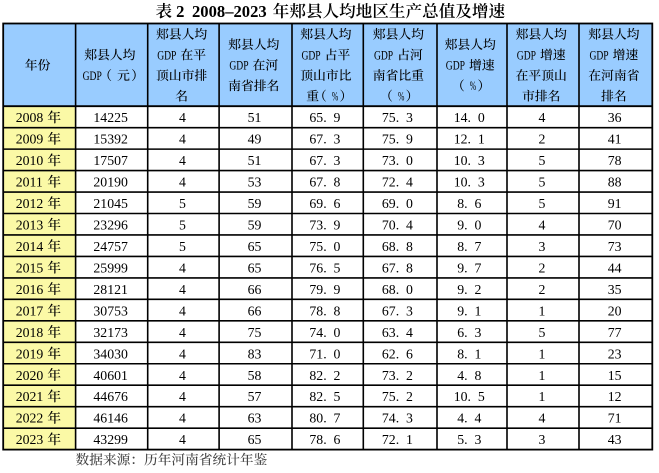 Image resolution: width=659 pixels, height=473 pixels. Describe the element at coordinates (615, 225) in the screenshot. I see `svg-text: 70` at that location.